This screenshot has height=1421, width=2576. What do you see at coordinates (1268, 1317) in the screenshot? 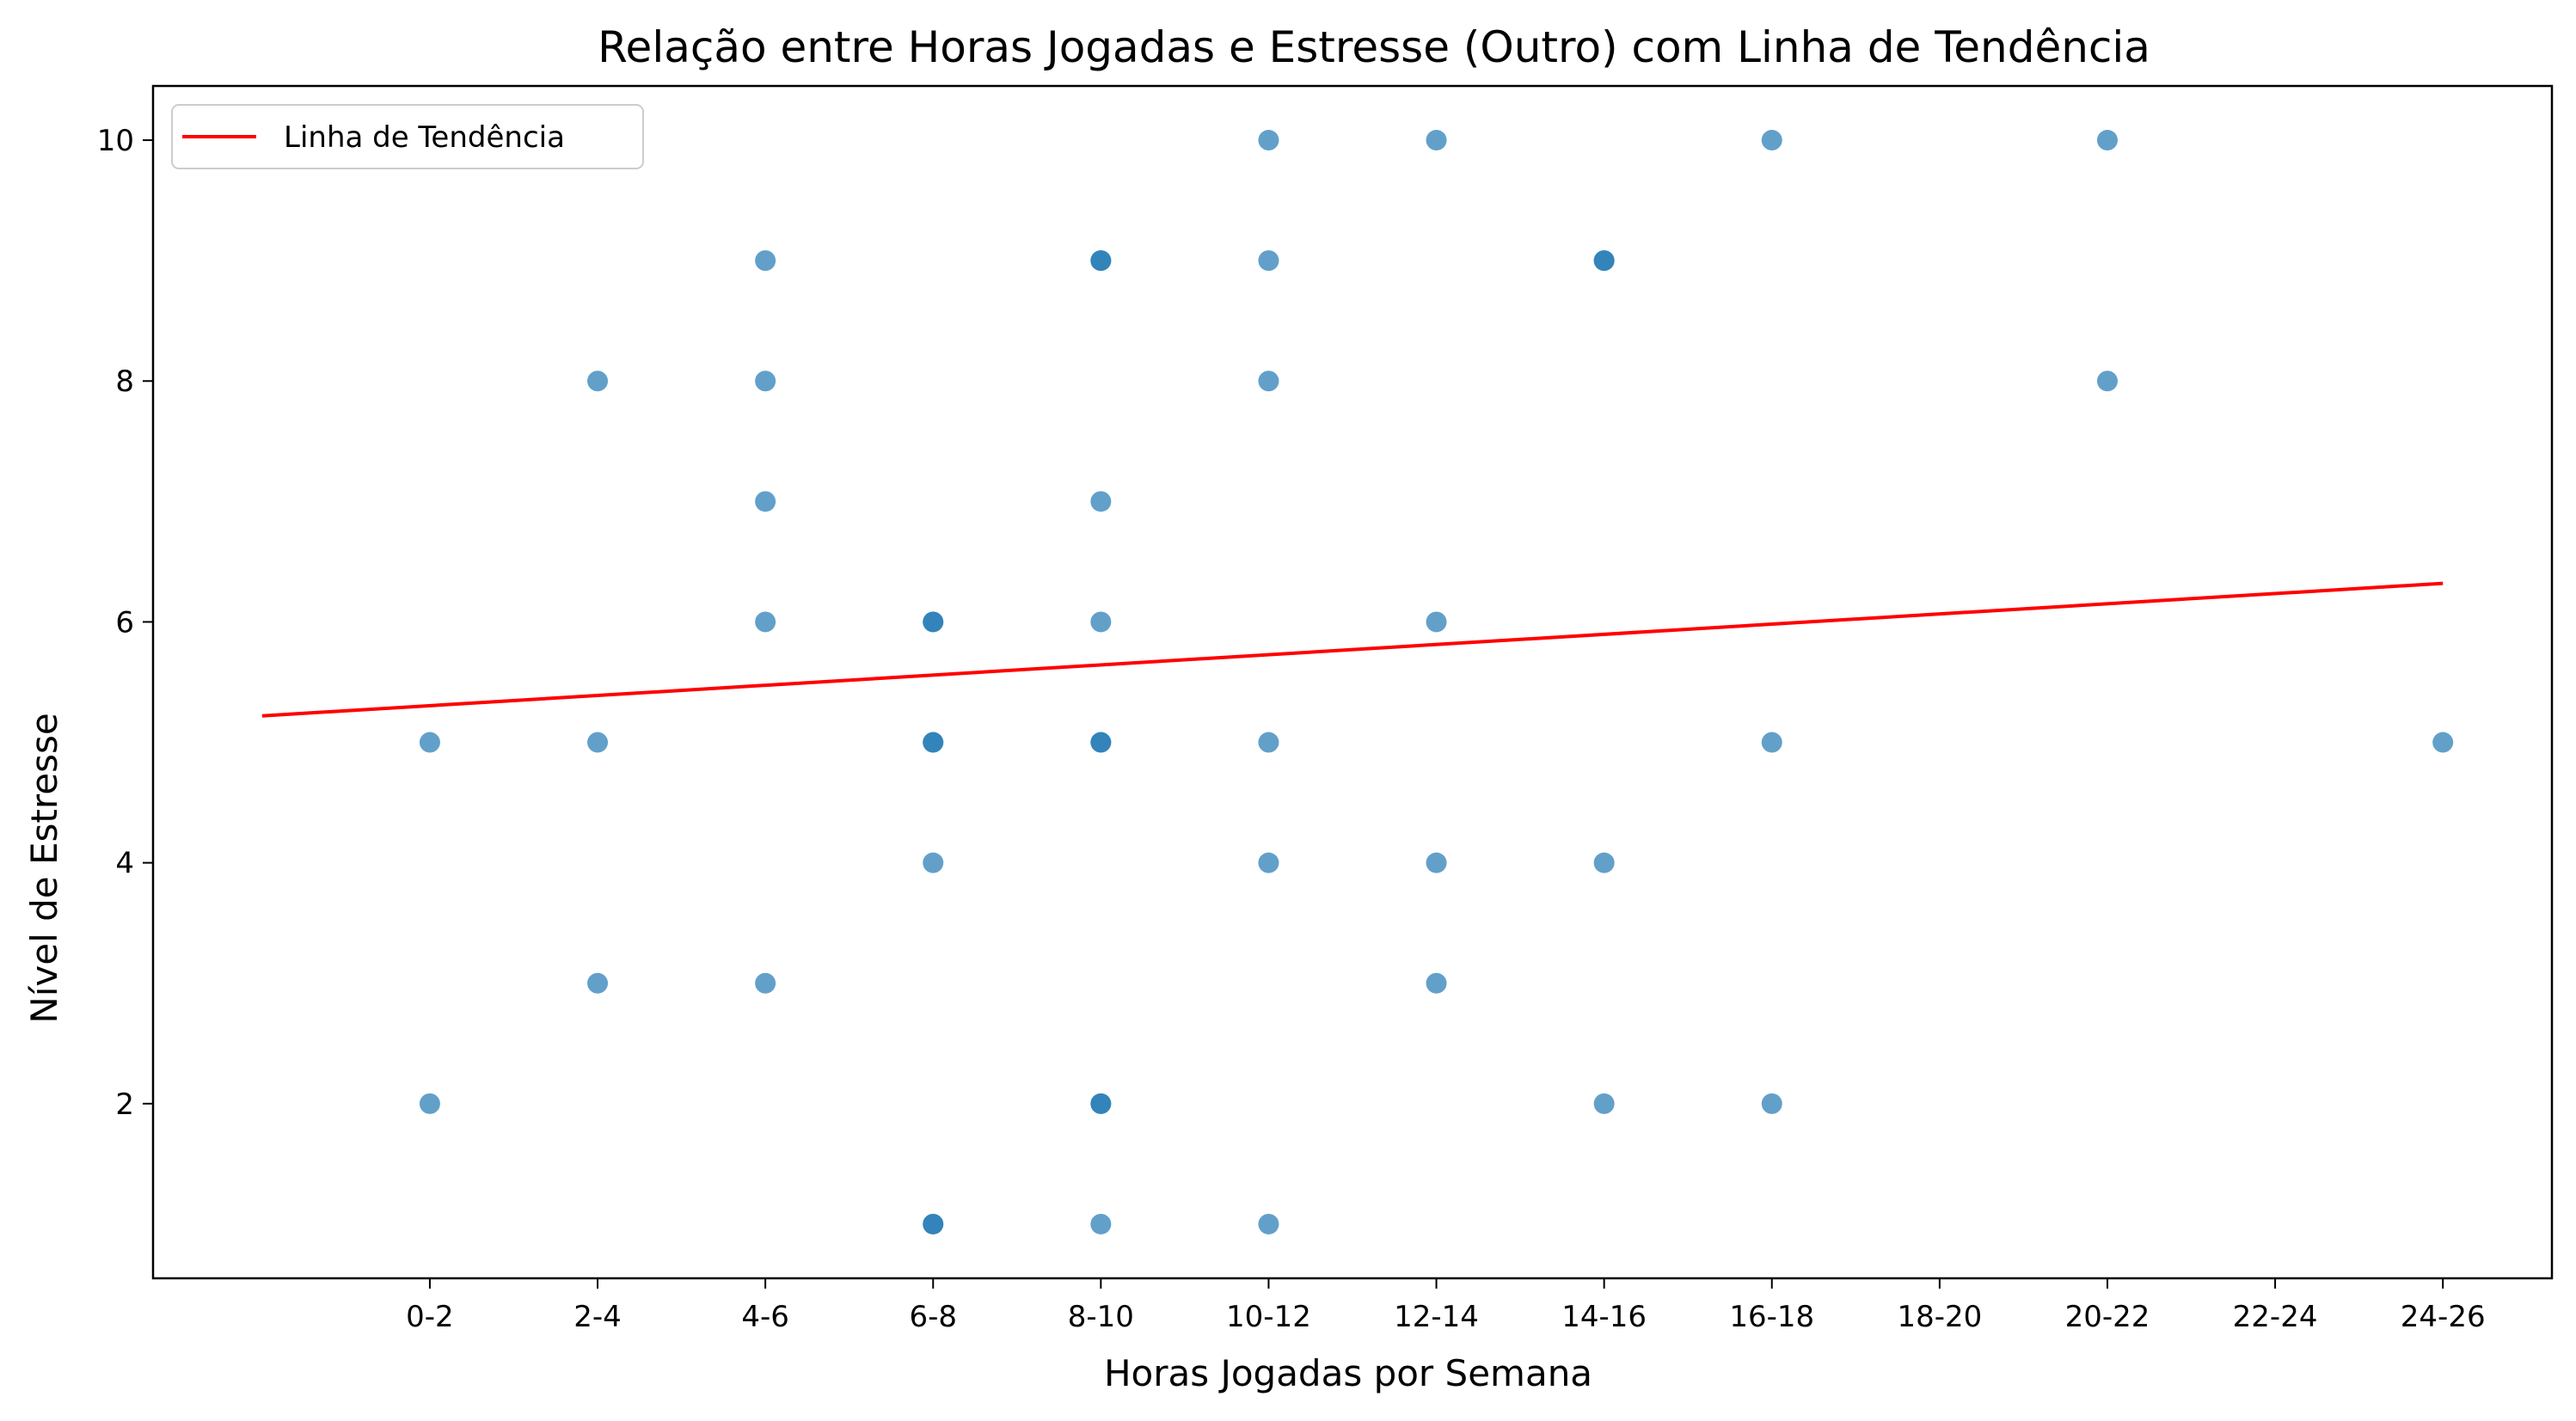
I see `x-tick-label: 10-12` at bounding box center [1268, 1317].